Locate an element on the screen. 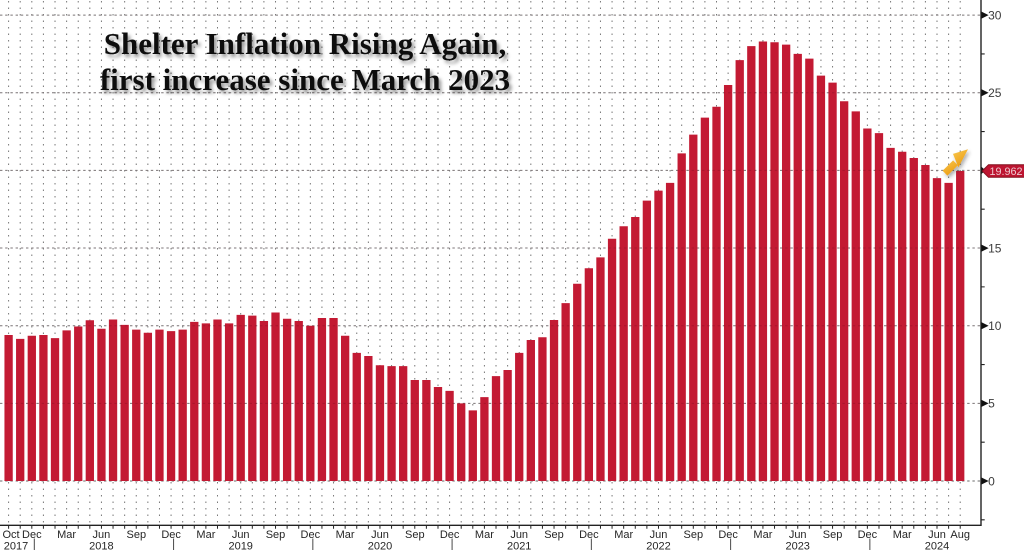  svg-text: 2023 is located at coordinates (797, 545).